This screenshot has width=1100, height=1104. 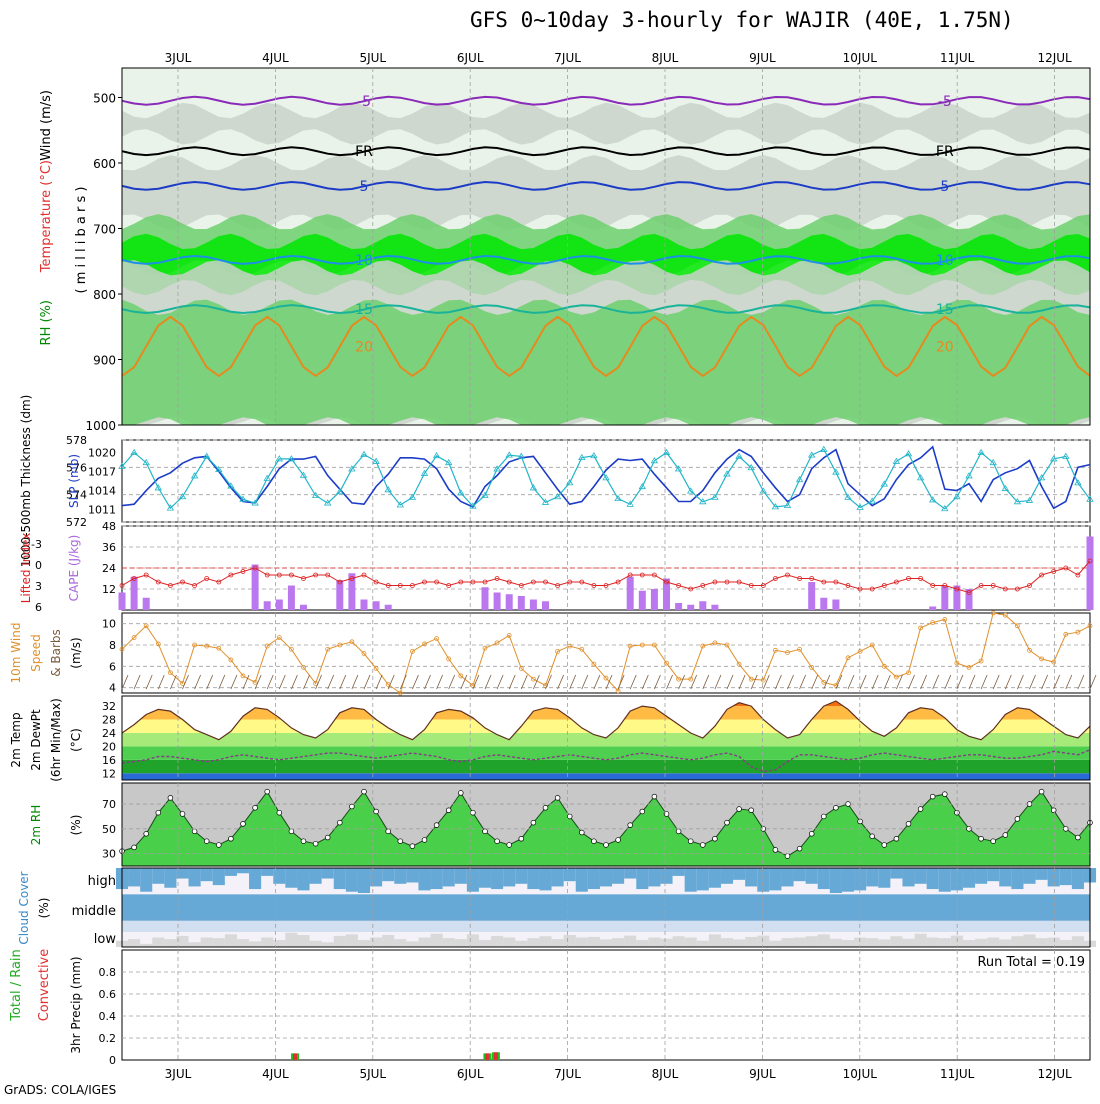 I want to click on temp-ytick: 12, so click(x=109, y=773).